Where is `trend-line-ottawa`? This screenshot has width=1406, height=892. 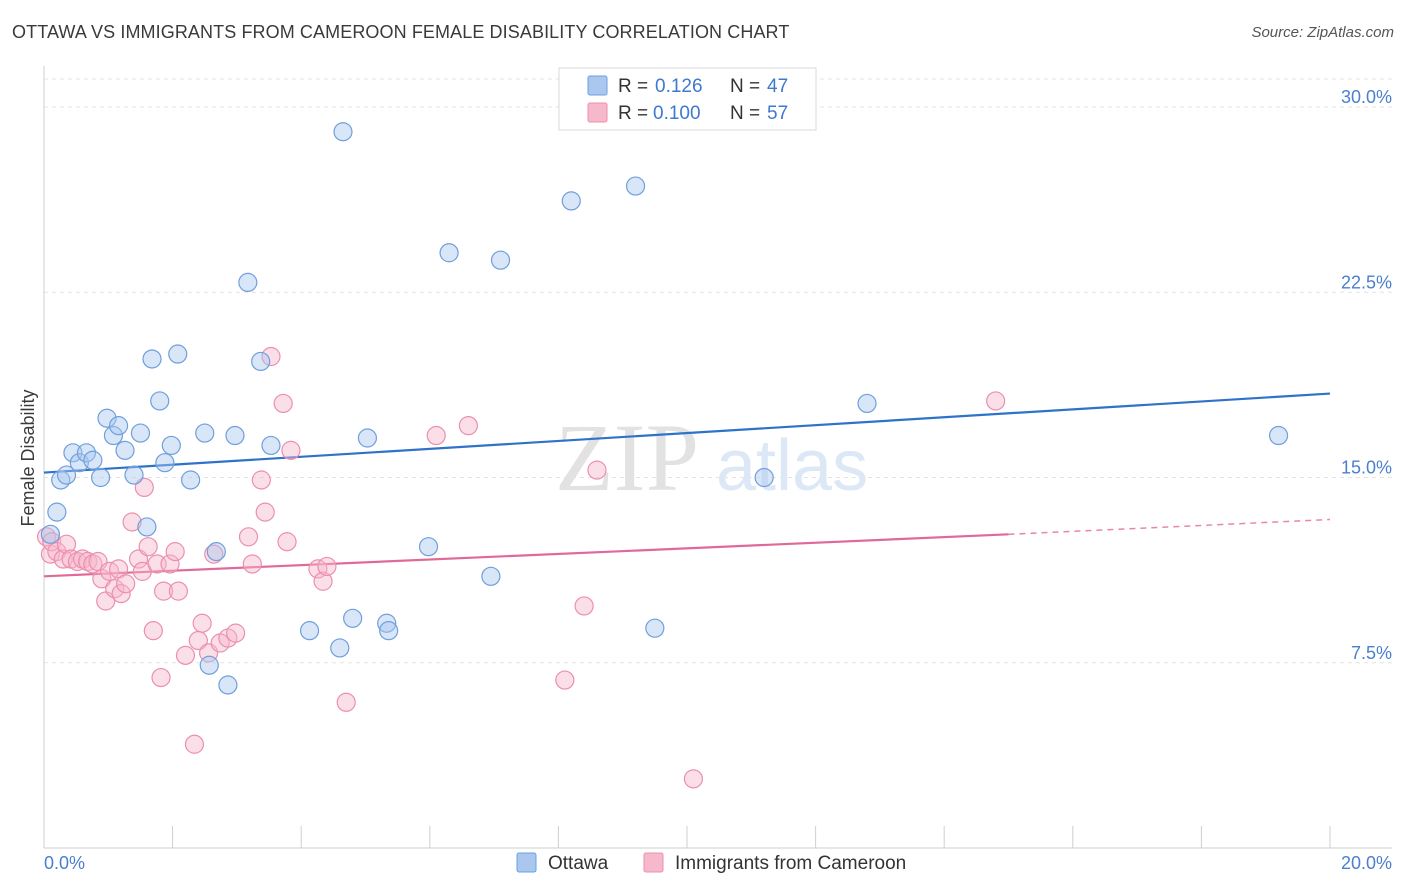 trend-line-ottawa is located at coordinates (687, 433).